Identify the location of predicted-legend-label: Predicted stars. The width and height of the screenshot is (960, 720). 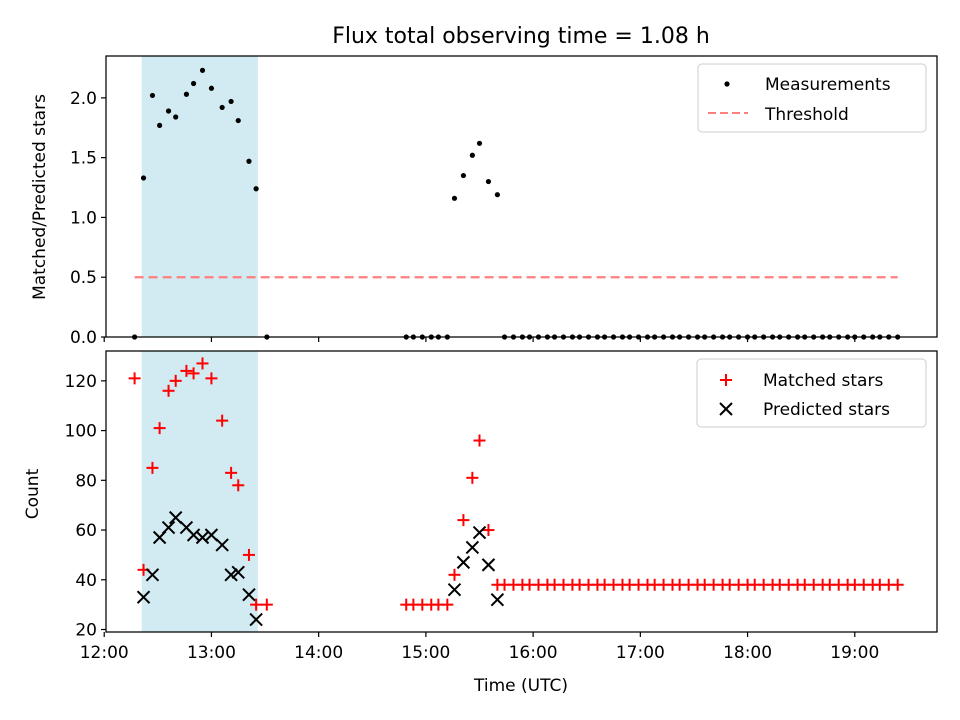
(826, 410).